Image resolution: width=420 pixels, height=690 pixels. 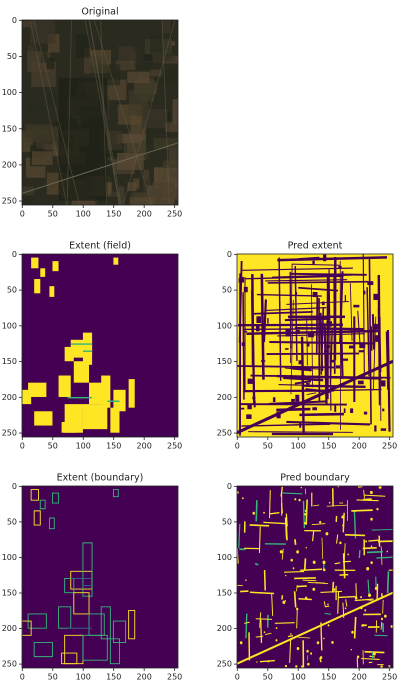 I want to click on y-tick-label: 150, so click(x=9, y=361).